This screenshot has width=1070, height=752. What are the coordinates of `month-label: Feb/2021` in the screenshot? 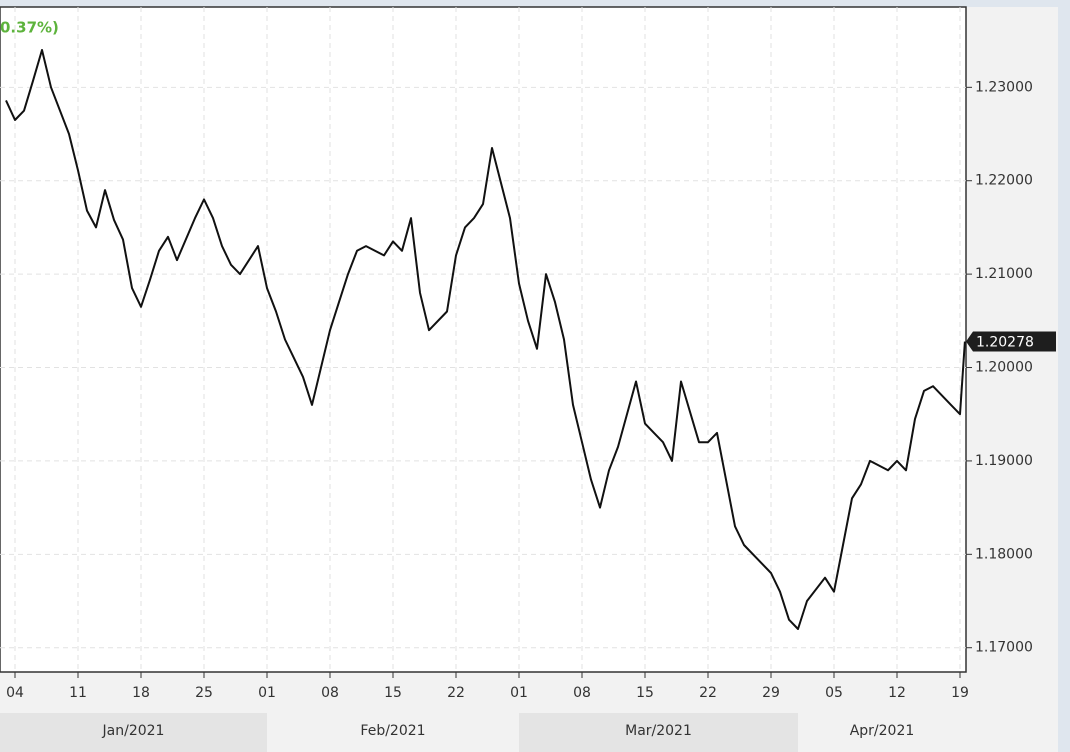 It's located at (392, 731).